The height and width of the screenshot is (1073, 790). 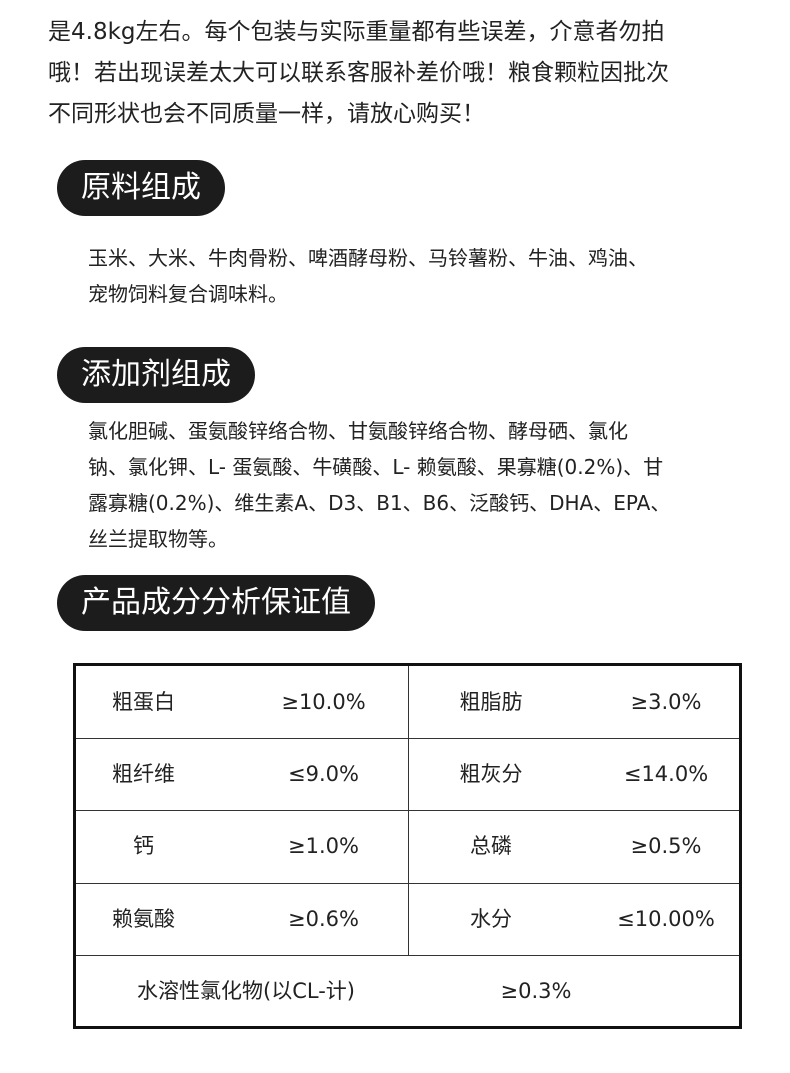 What do you see at coordinates (491, 774) in the screenshot?
I see `cell-label: 粗灰分` at bounding box center [491, 774].